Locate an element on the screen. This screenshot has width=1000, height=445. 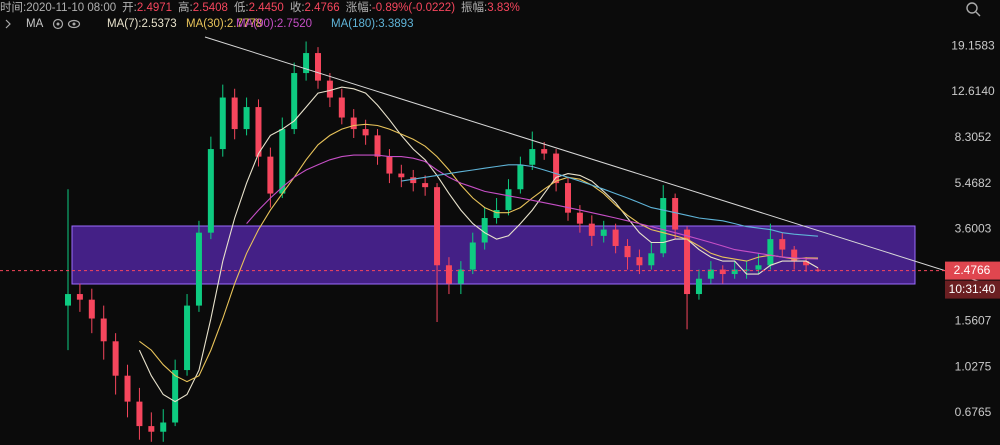
search-circle is located at coordinates (972, 8).